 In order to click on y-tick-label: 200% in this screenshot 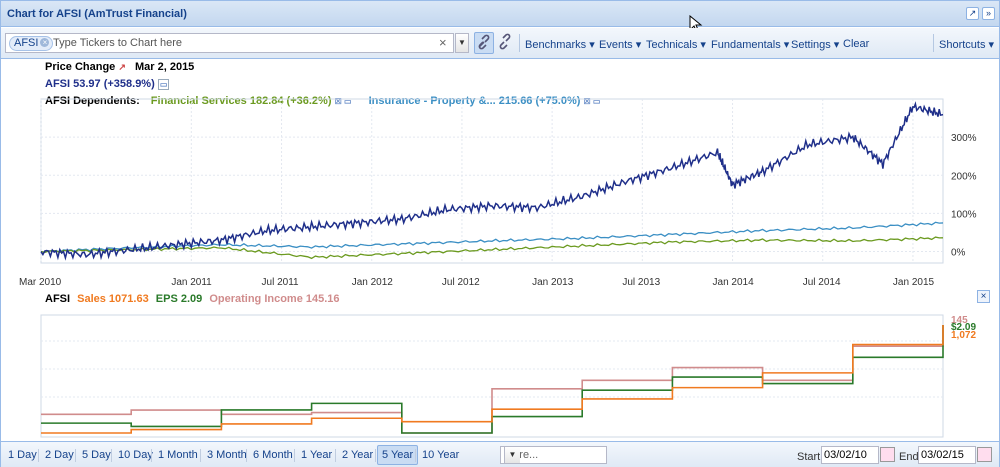, I will do `click(964, 176)`.